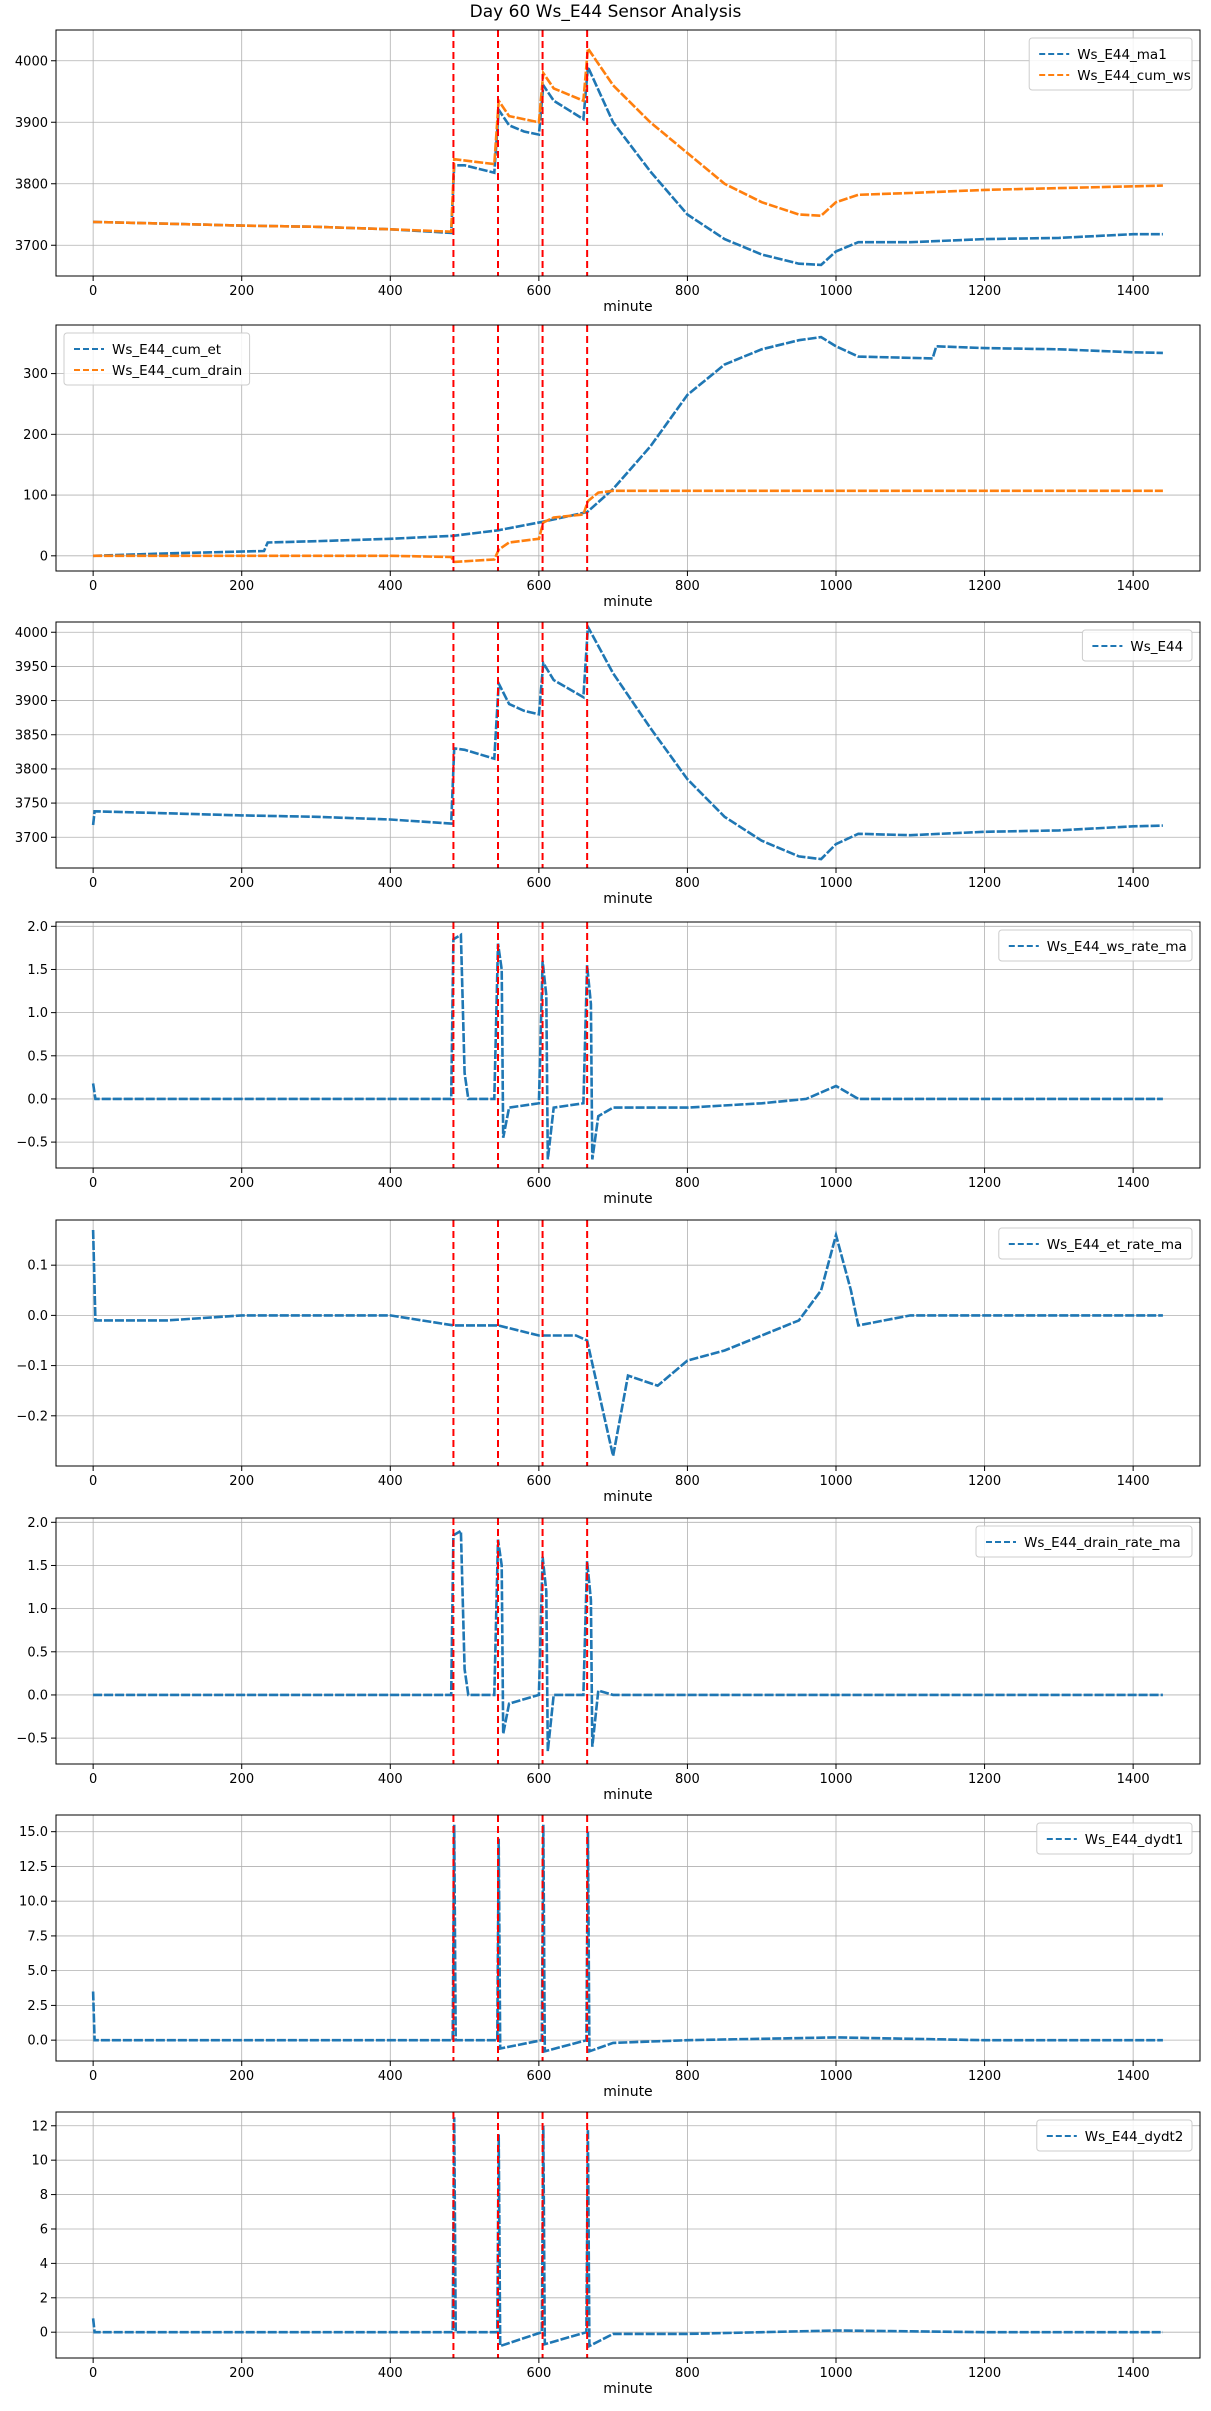 This screenshot has height=2411, width=1211. What do you see at coordinates (44, 2298) in the screenshot?
I see `y-tick-label: 2` at bounding box center [44, 2298].